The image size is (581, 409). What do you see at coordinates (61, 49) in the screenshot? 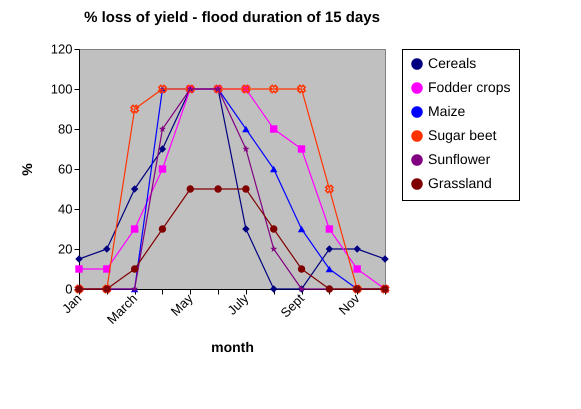
I see `y-tick-label: 120` at bounding box center [61, 49].